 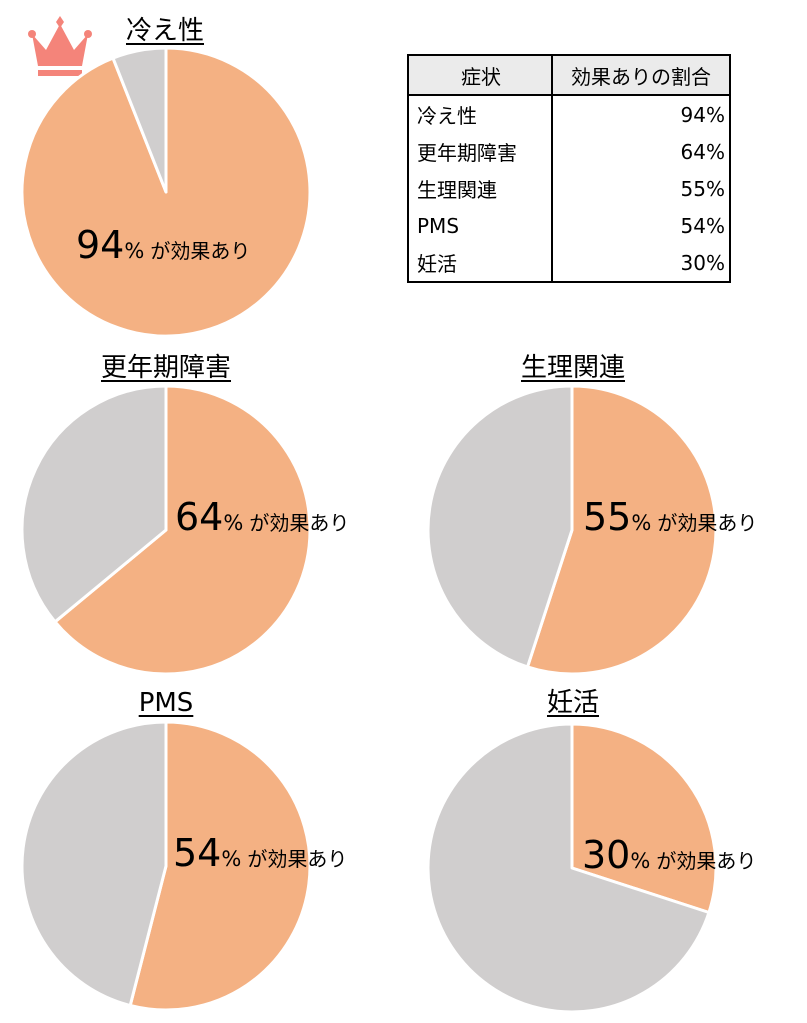 I want to click on pie-label-number: 64, so click(x=199, y=517).